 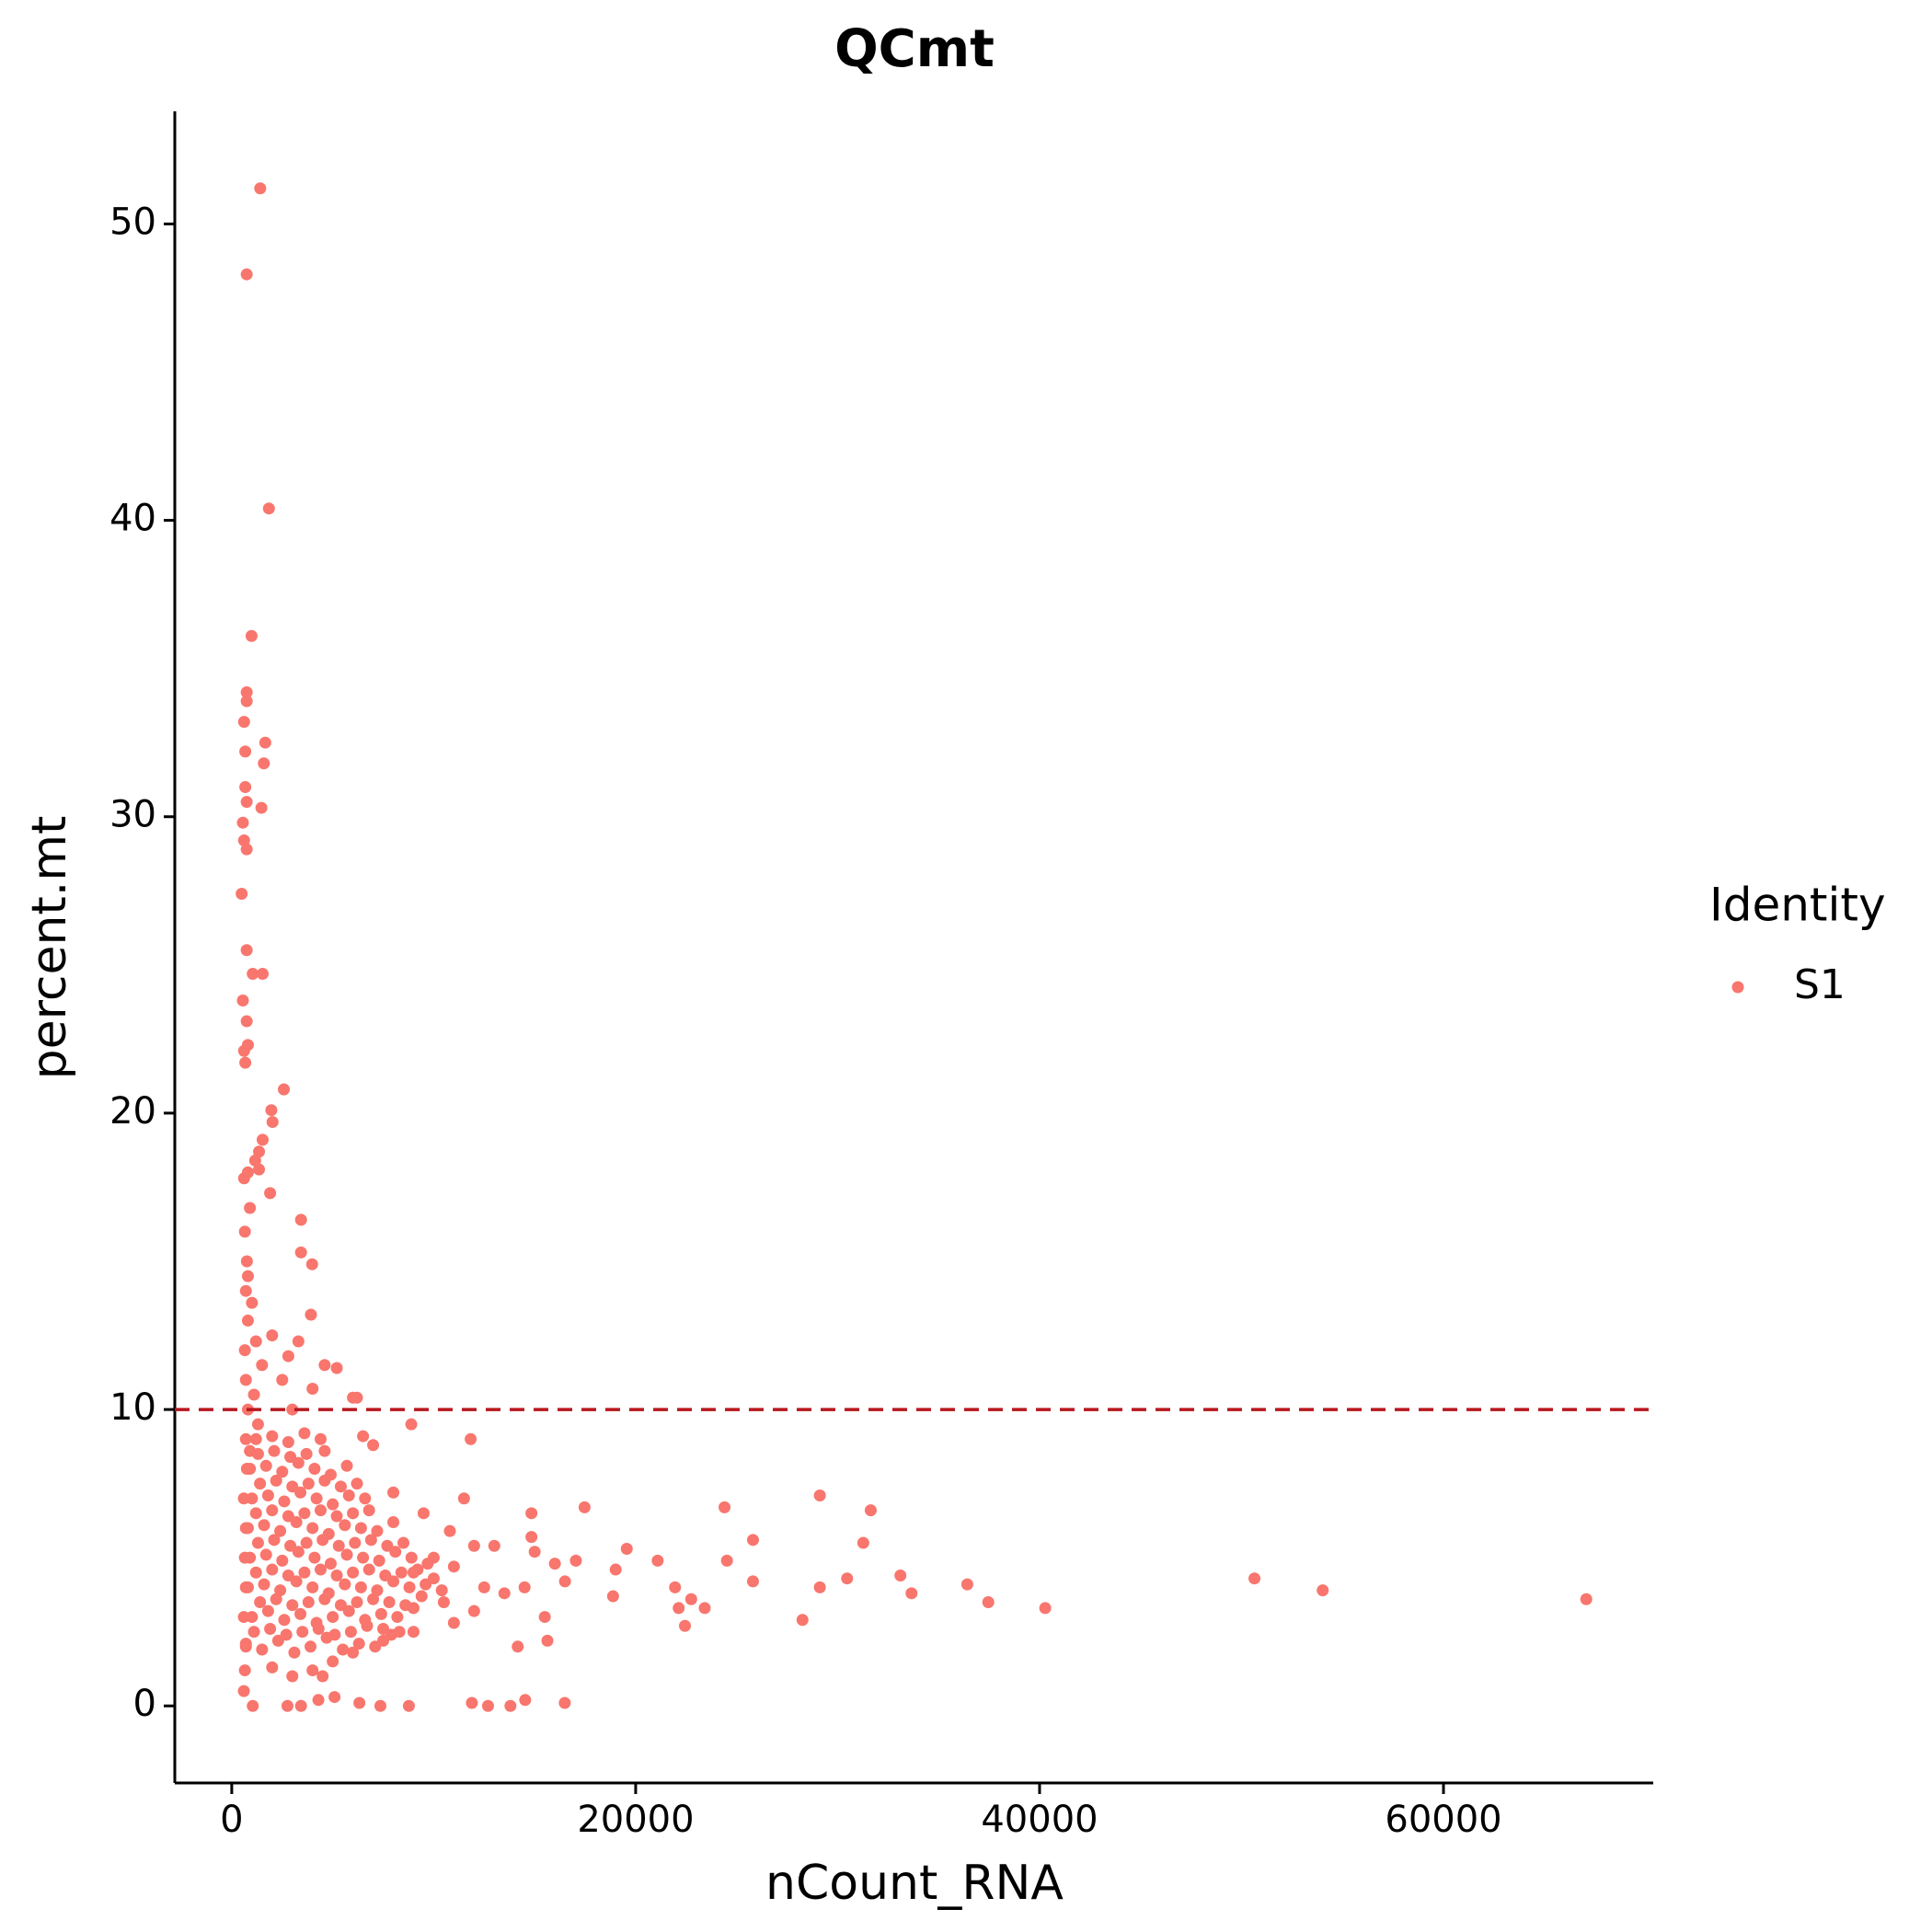 I want to click on legend-title: Identity, so click(x=1797, y=905).